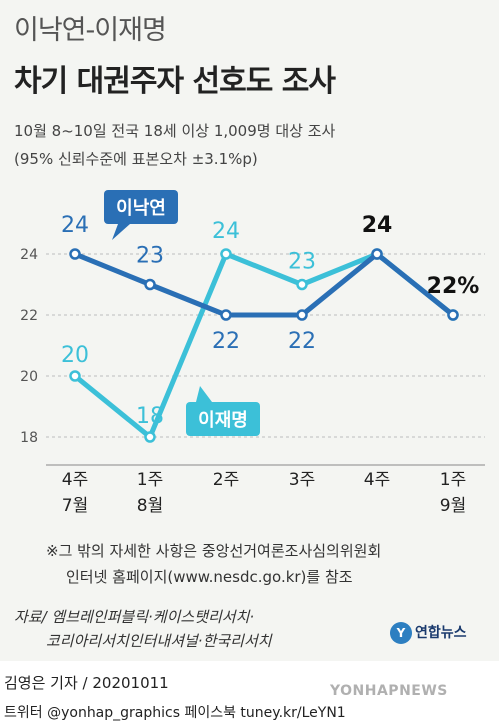  Describe the element at coordinates (134, 617) in the screenshot. I see `source-line1: 자료/ 엠브레인퍼블릭·케이스탯리서치·` at that location.